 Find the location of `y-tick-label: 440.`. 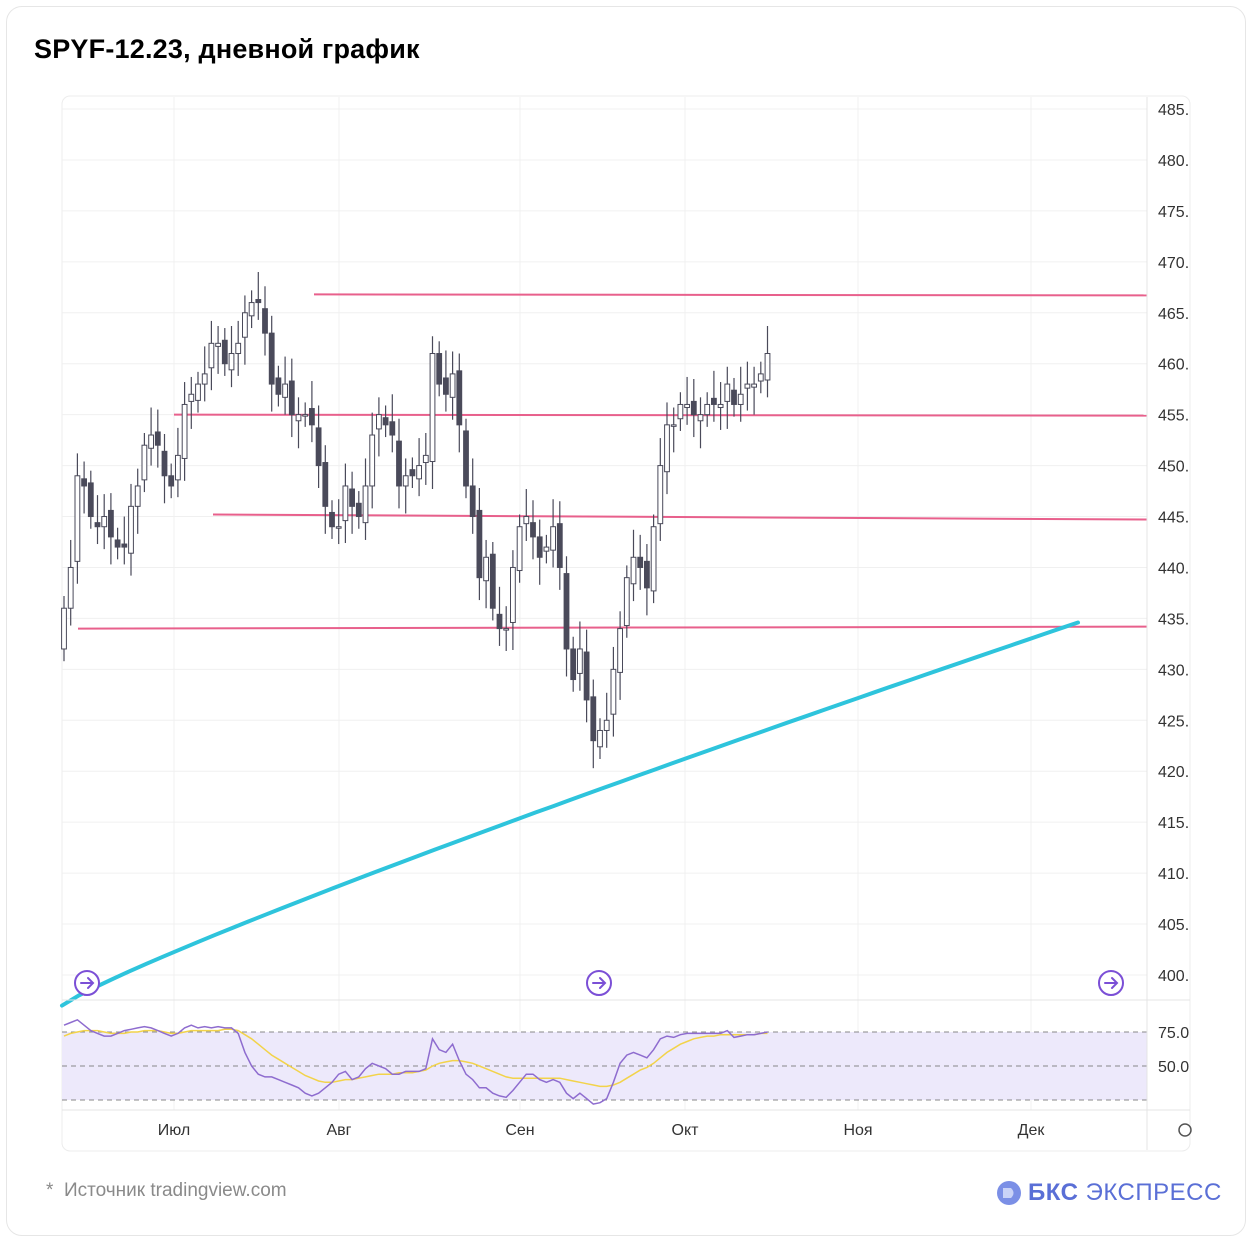

y-tick-label: 440. is located at coordinates (1173, 568).